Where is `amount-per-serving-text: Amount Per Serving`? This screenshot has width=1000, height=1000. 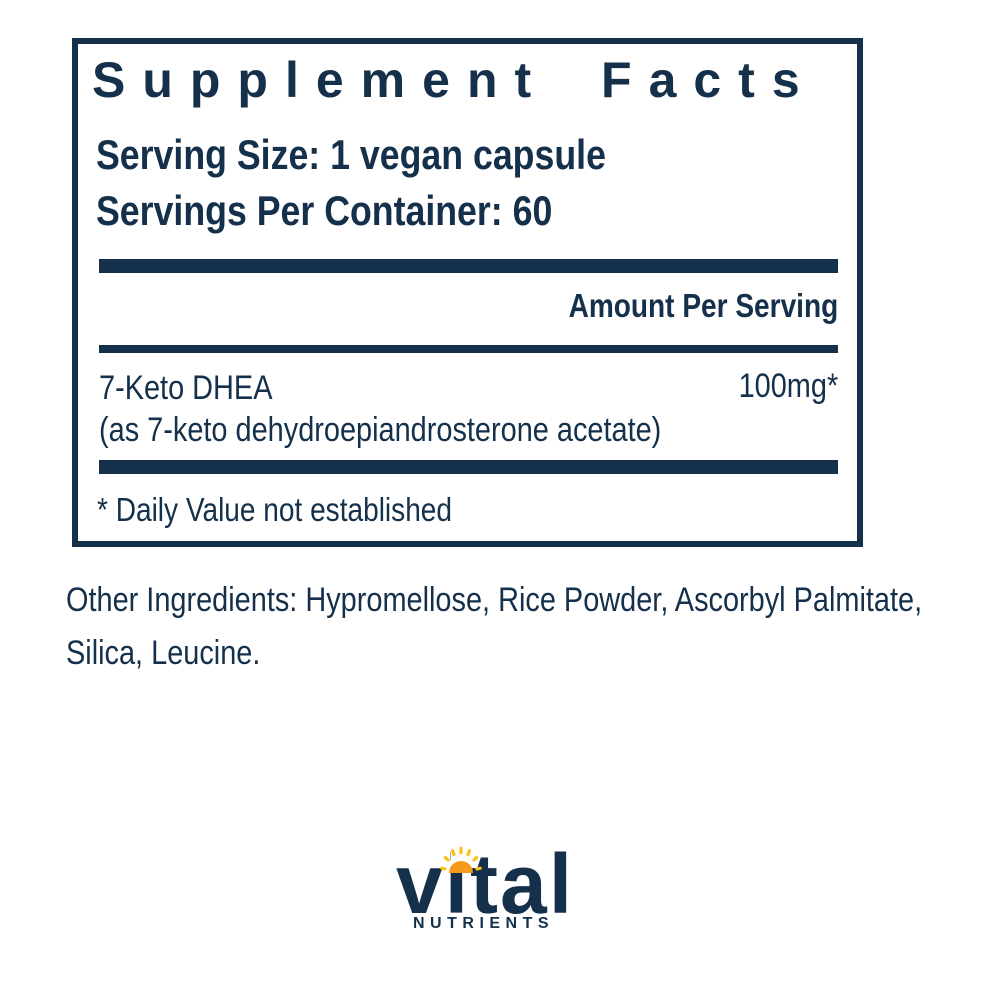
amount-per-serving-text: Amount Per Serving is located at coordinates (703, 305).